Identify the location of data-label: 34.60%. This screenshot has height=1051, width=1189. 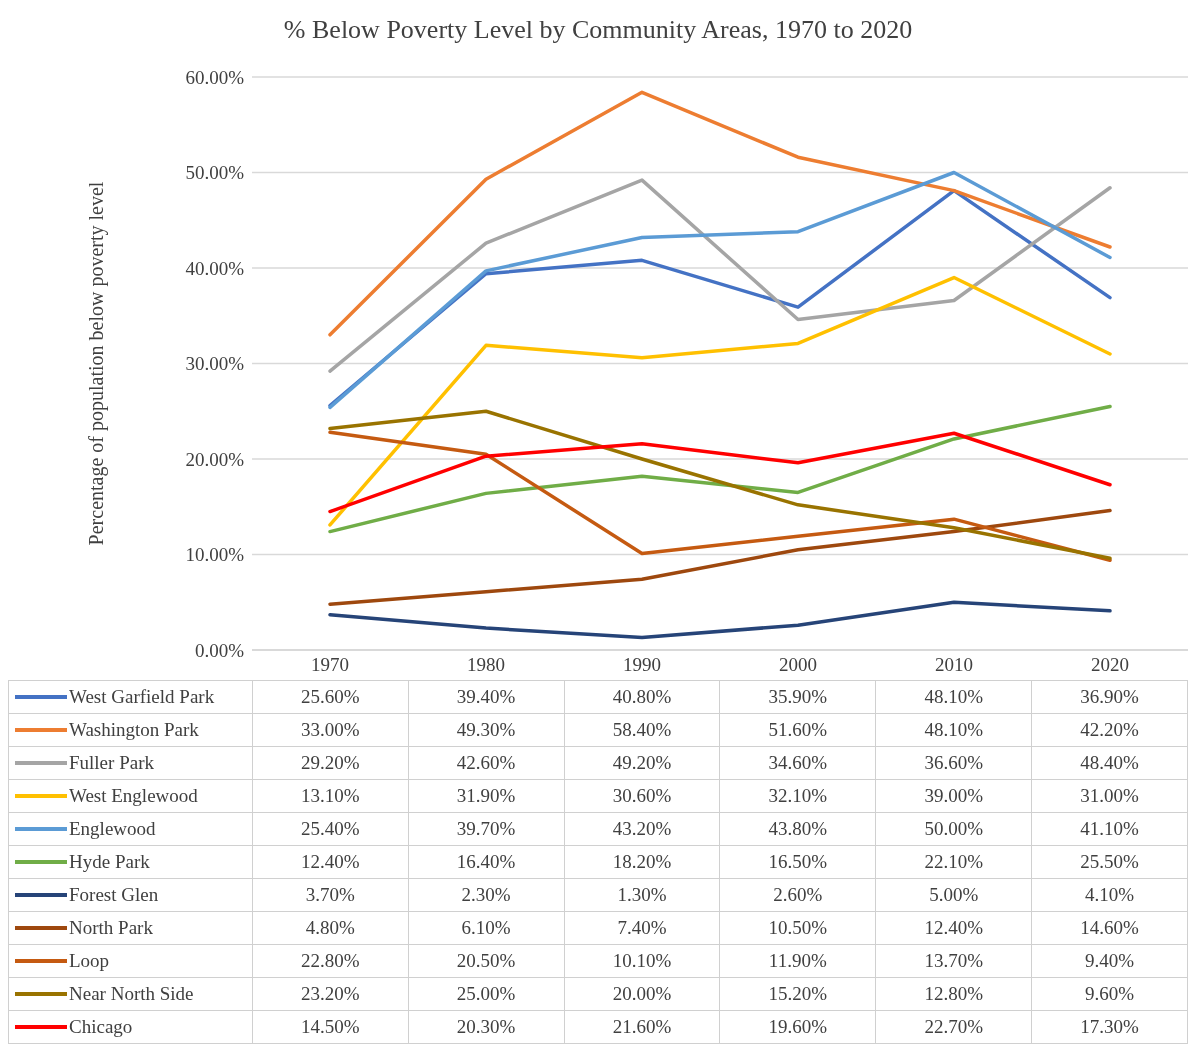
(798, 763).